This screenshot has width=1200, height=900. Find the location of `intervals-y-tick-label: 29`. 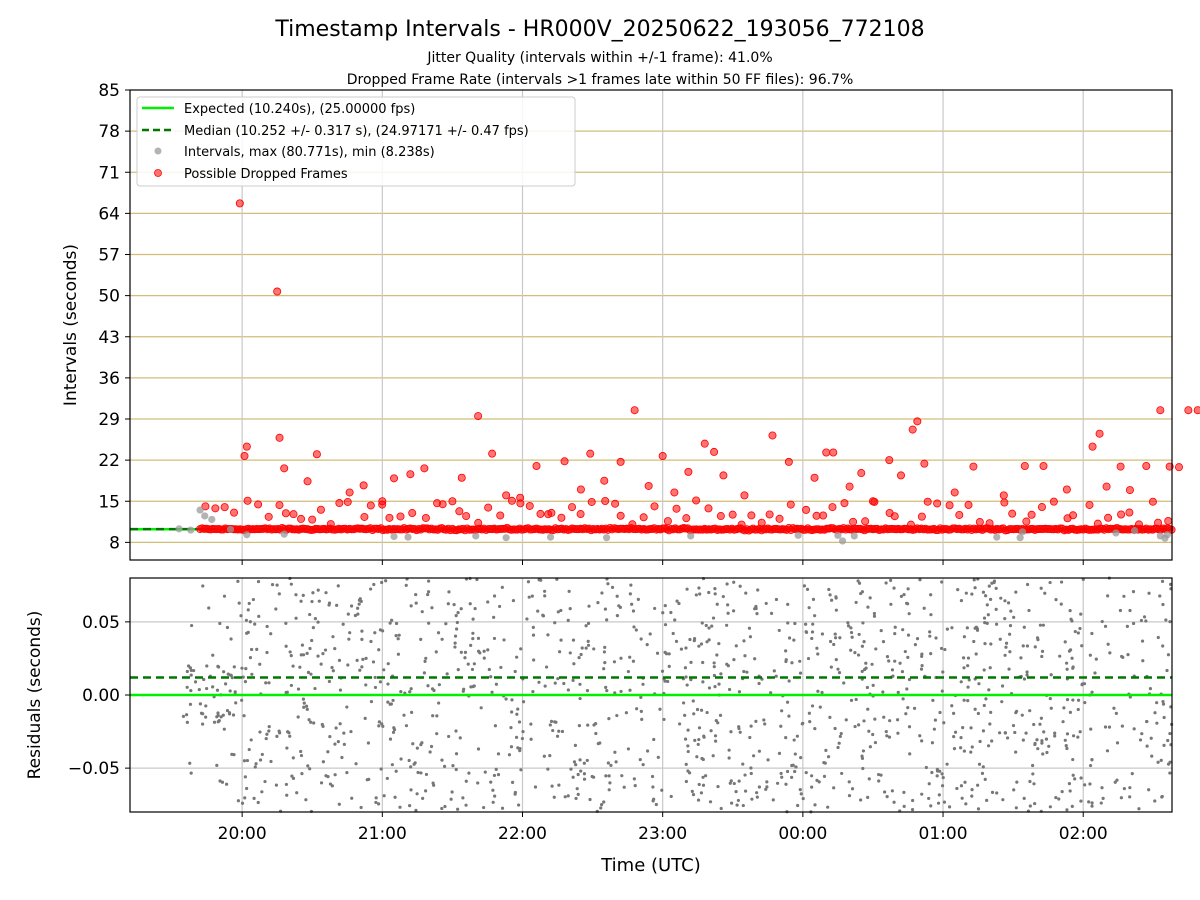

intervals-y-tick-label: 29 is located at coordinates (109, 420).